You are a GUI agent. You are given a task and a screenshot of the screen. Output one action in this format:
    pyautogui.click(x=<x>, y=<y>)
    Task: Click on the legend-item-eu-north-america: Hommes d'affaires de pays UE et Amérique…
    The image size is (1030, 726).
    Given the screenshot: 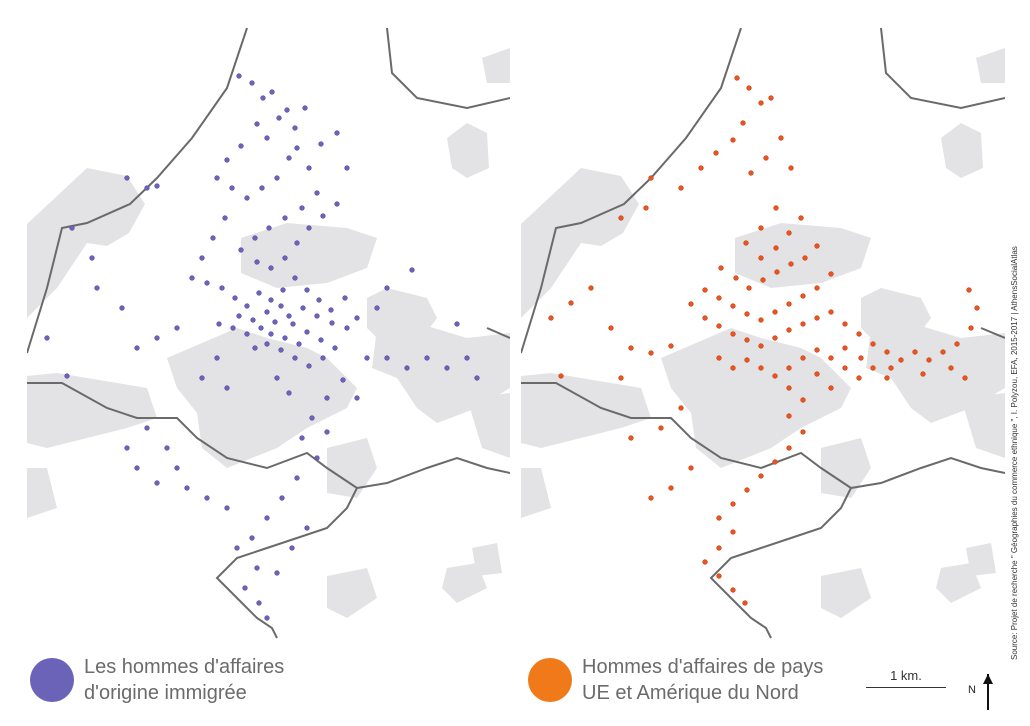 What is the action you would take?
    pyautogui.click(x=675, y=680)
    